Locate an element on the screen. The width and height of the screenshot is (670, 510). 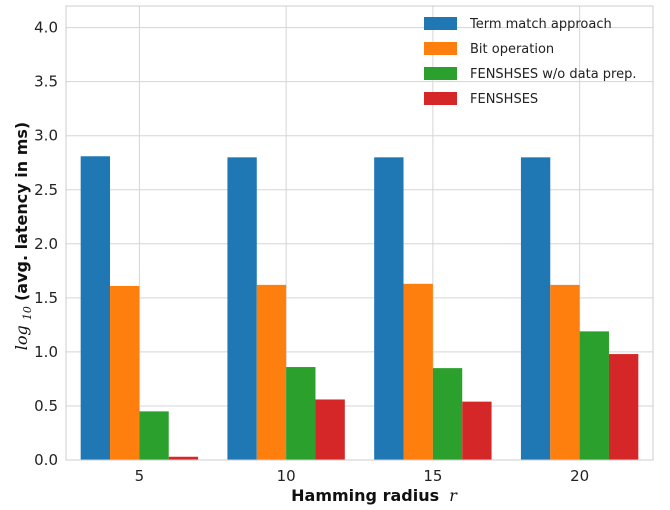
x-axis-label: Hamming radius r is located at coordinates (374, 495).